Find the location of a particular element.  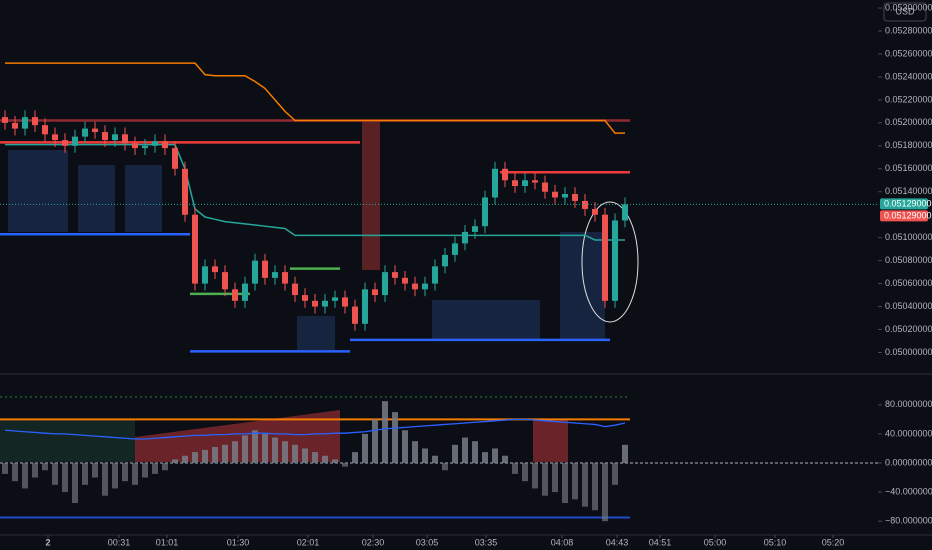

currency-box is located at coordinates (905, 12).